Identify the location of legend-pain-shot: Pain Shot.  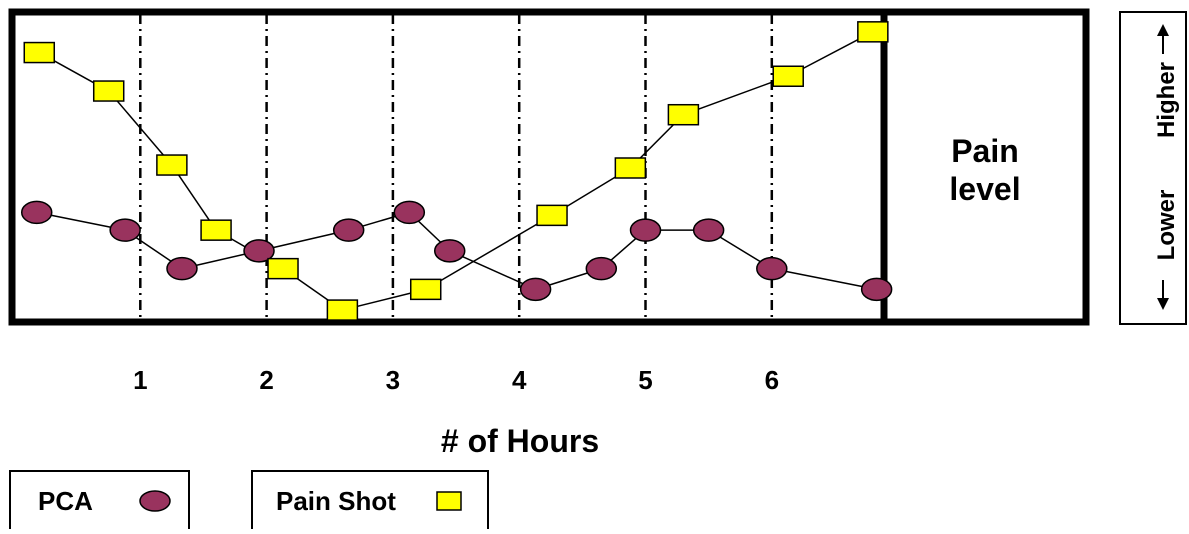
(370, 501).